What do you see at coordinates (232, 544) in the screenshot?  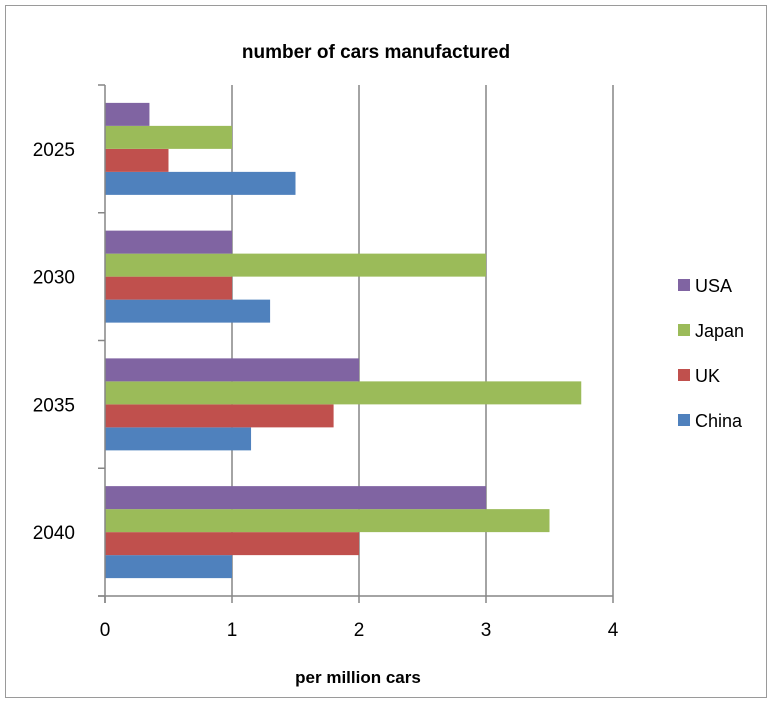 I see `bar-uk-2040` at bounding box center [232, 544].